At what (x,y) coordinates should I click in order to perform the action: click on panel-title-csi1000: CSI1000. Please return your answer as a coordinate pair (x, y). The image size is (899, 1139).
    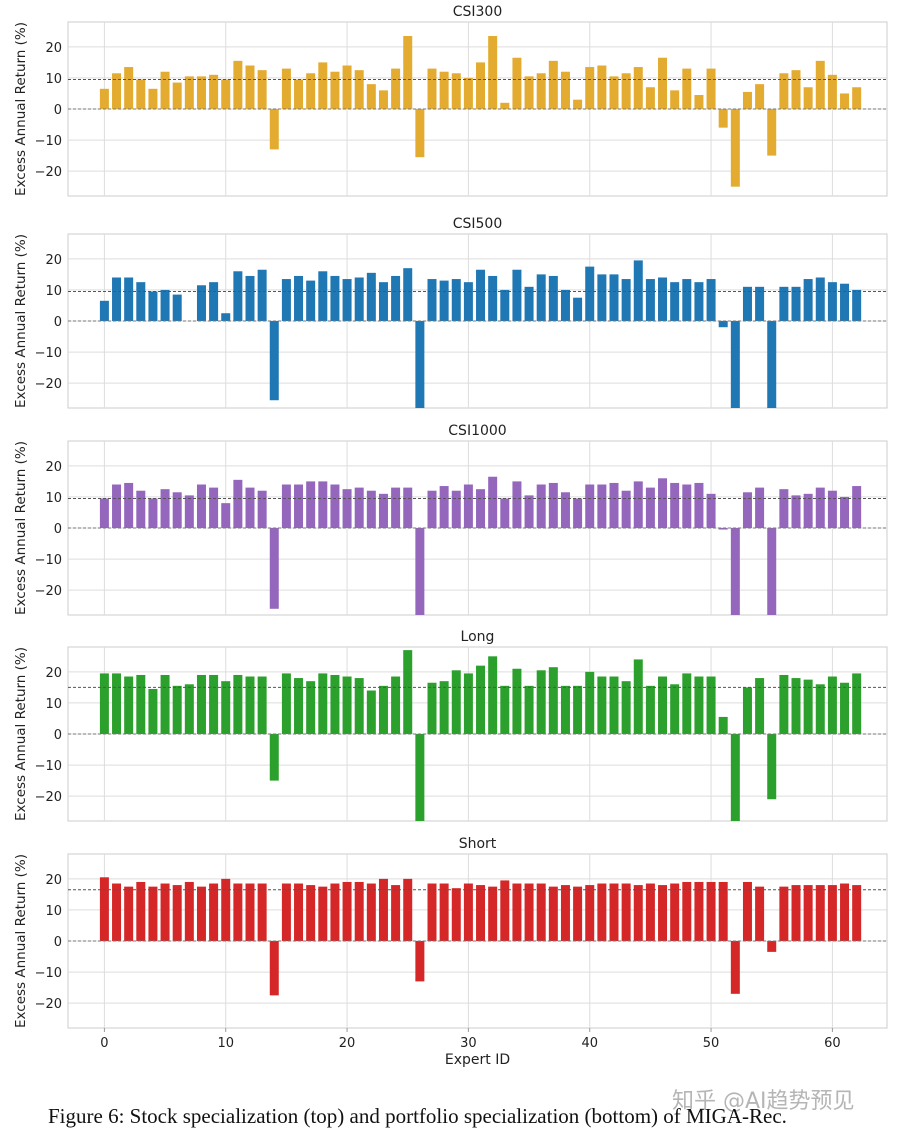
    Looking at the image, I should click on (477, 431).